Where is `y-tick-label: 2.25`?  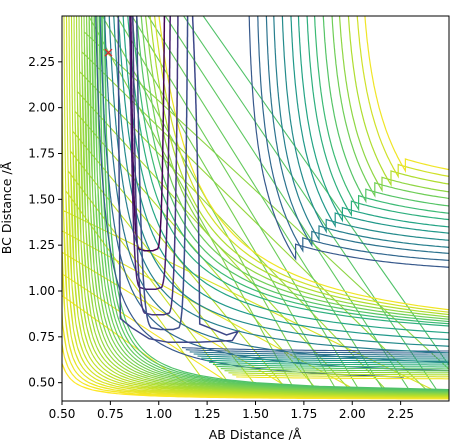 y-tick-label: 2.25 is located at coordinates (41, 62).